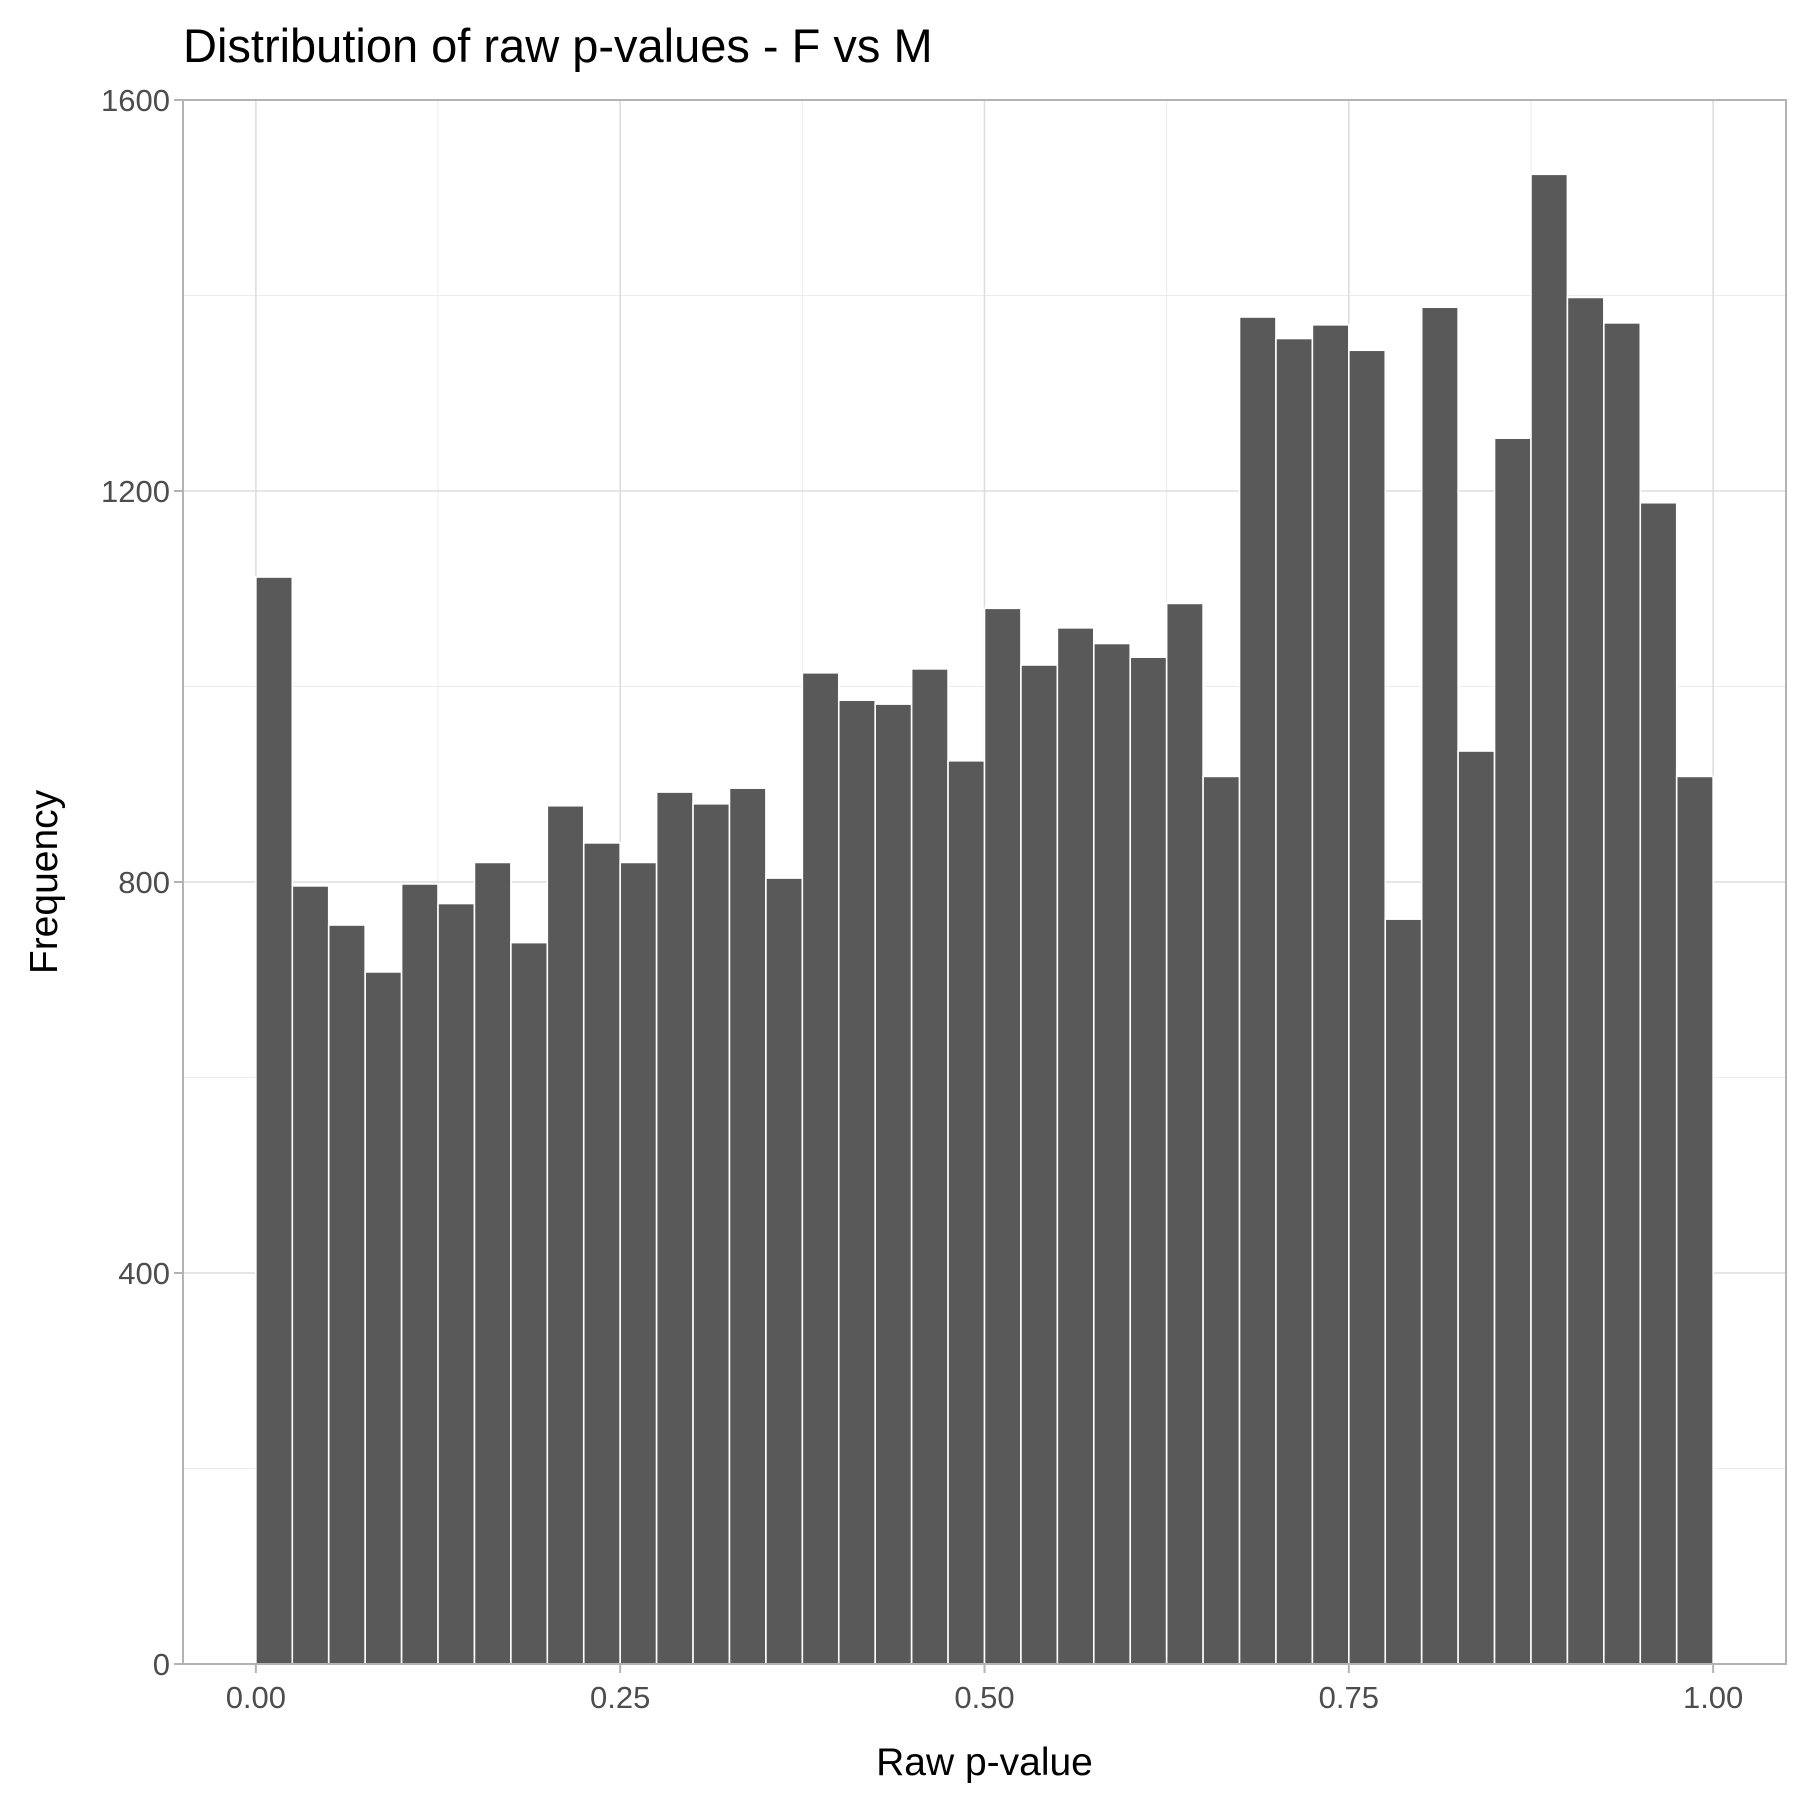 This screenshot has width=1800, height=1805. What do you see at coordinates (161, 1664) in the screenshot?
I see `y-tick-label: 0` at bounding box center [161, 1664].